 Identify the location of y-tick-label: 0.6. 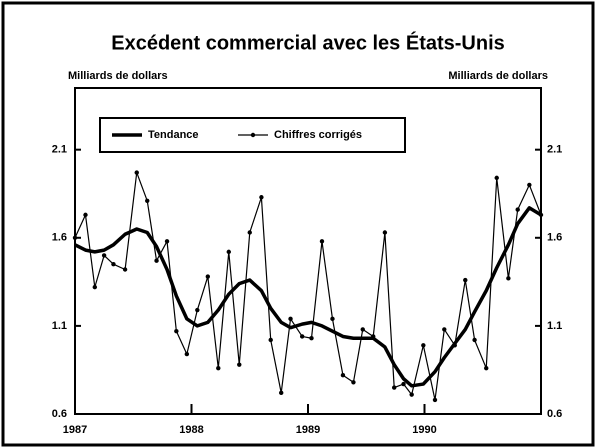
(59, 414).